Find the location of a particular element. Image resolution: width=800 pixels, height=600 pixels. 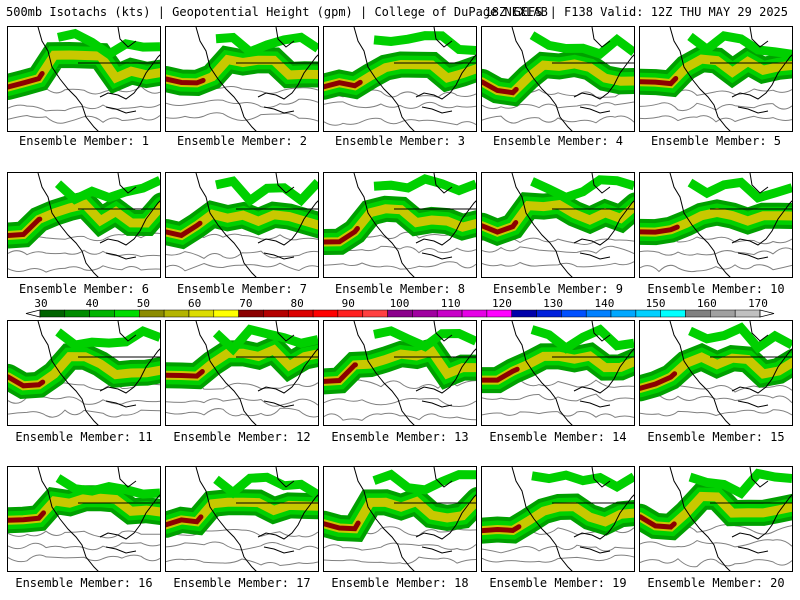

scale-min-arrow is located at coordinates (33, 313).